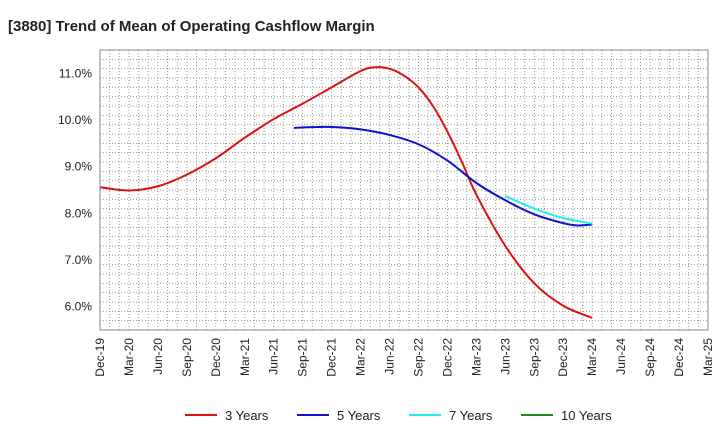 The height and width of the screenshot is (440, 720). What do you see at coordinates (534, 357) in the screenshot?
I see `x-tick-label: Sep-23` at bounding box center [534, 357].